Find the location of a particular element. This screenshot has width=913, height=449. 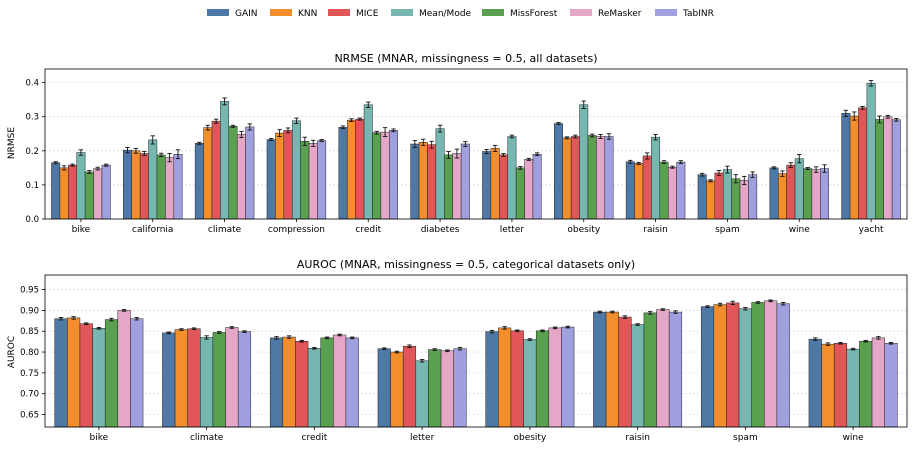

bar-compression-remasker is located at coordinates (313, 181).